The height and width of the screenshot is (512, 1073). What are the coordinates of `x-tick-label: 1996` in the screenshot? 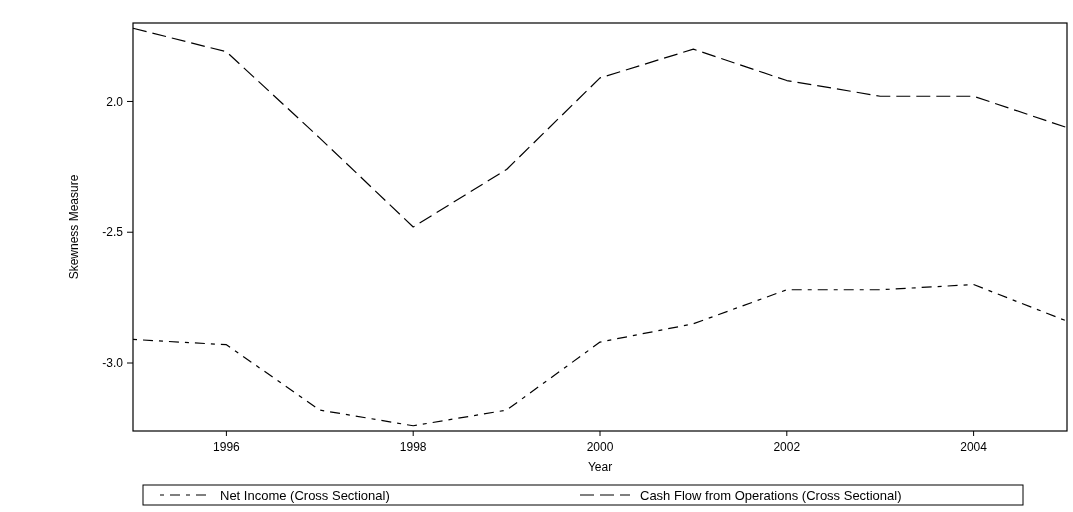 It's located at (227, 447).